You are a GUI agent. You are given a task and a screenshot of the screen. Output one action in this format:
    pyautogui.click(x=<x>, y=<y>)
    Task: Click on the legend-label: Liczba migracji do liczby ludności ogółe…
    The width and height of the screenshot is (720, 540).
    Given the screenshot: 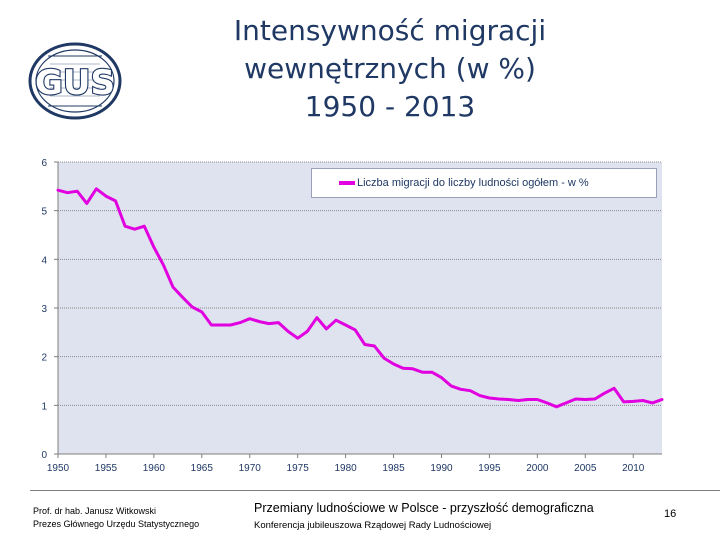 What is the action you would take?
    pyautogui.click(x=473, y=183)
    